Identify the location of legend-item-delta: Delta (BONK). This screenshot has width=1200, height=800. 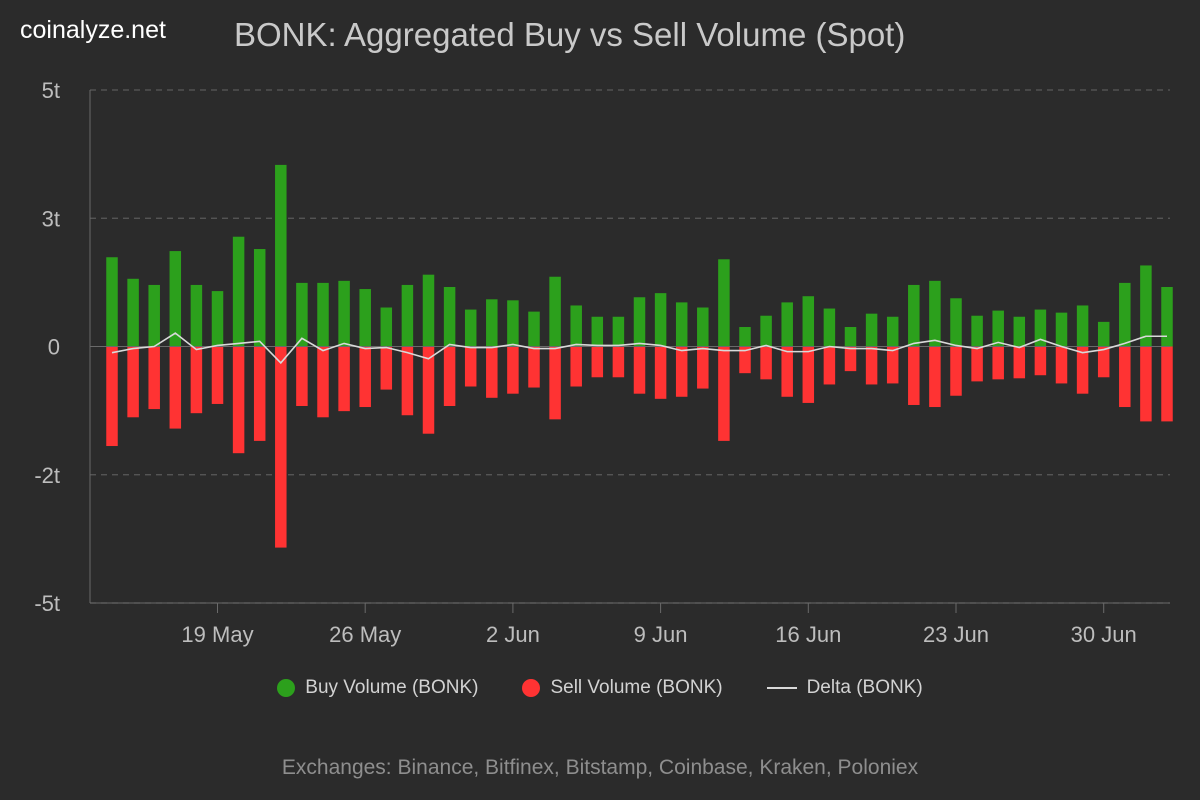
(844, 688).